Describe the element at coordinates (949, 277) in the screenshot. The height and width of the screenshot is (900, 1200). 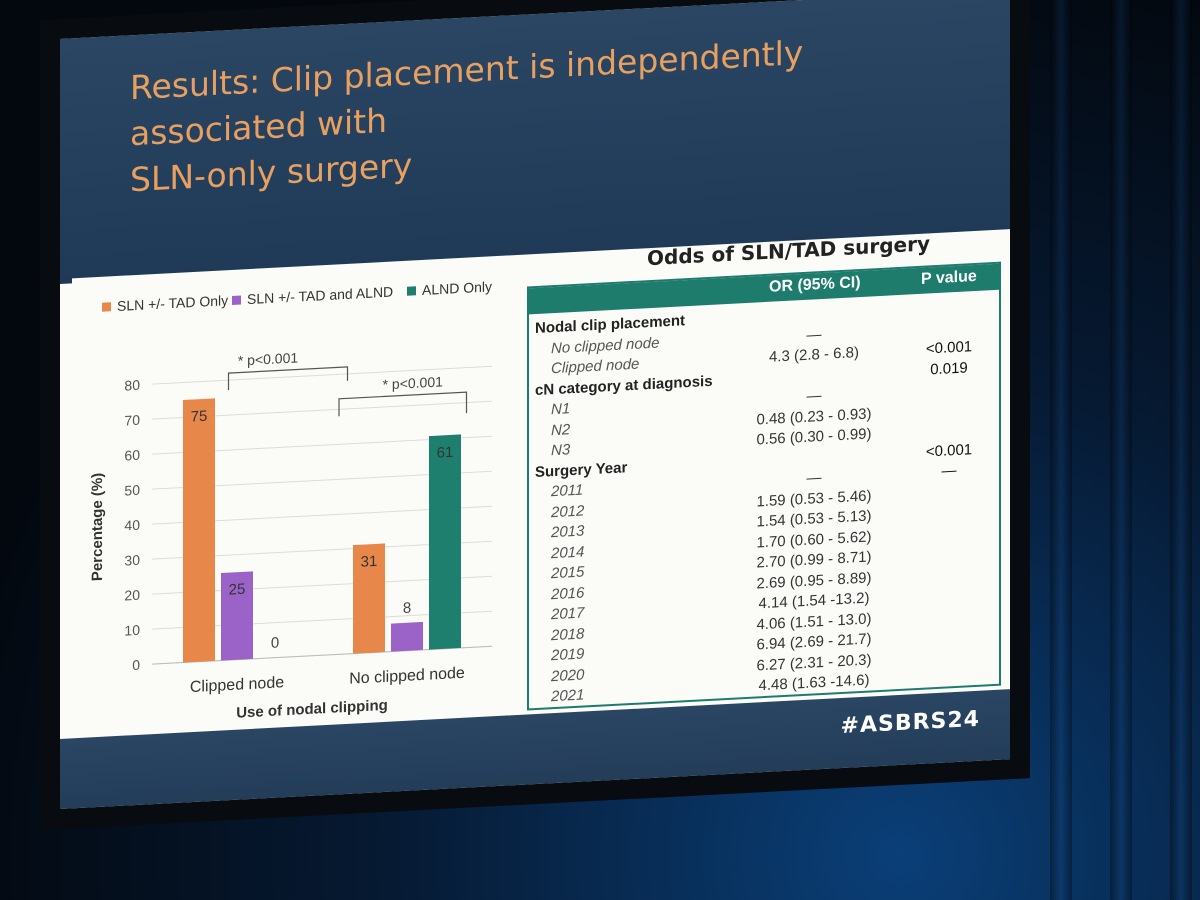
I see `column-header-p-value: P value` at that location.